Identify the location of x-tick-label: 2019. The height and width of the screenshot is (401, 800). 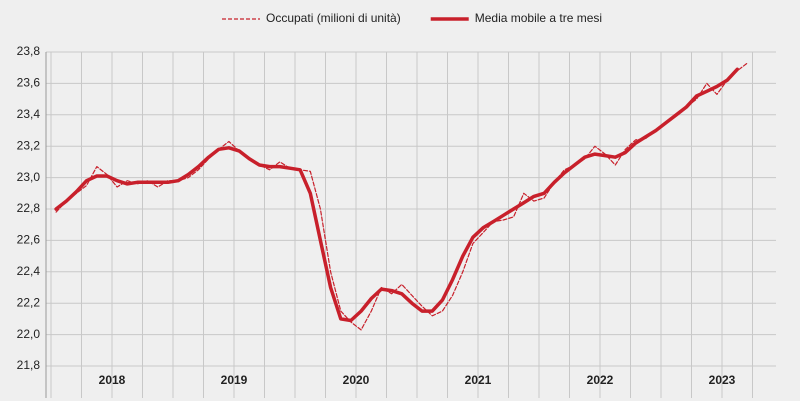
(234, 380).